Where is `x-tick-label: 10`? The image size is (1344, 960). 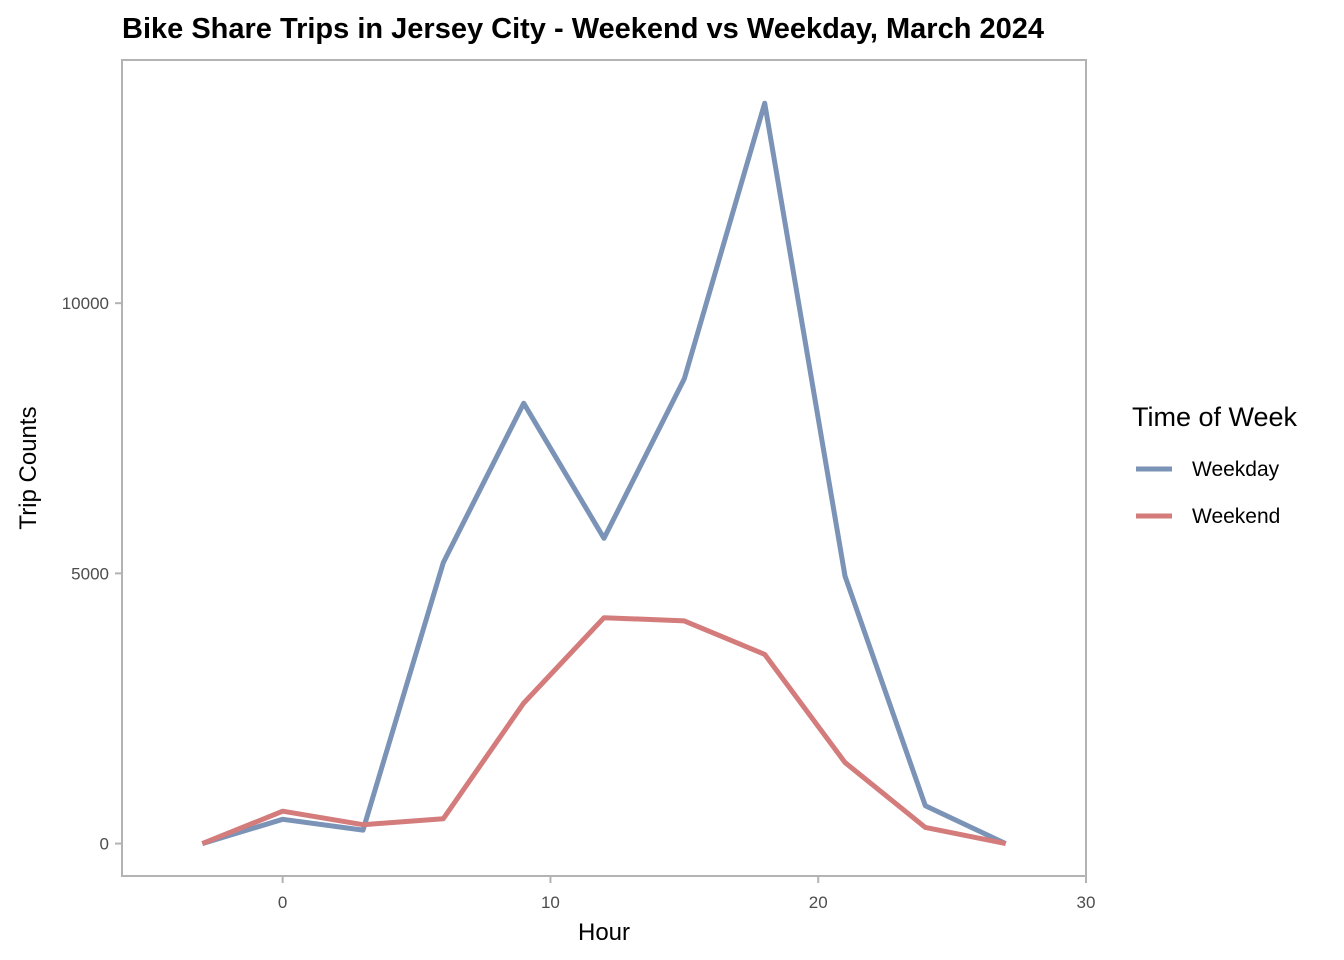
x-tick-label: 10 is located at coordinates (550, 902).